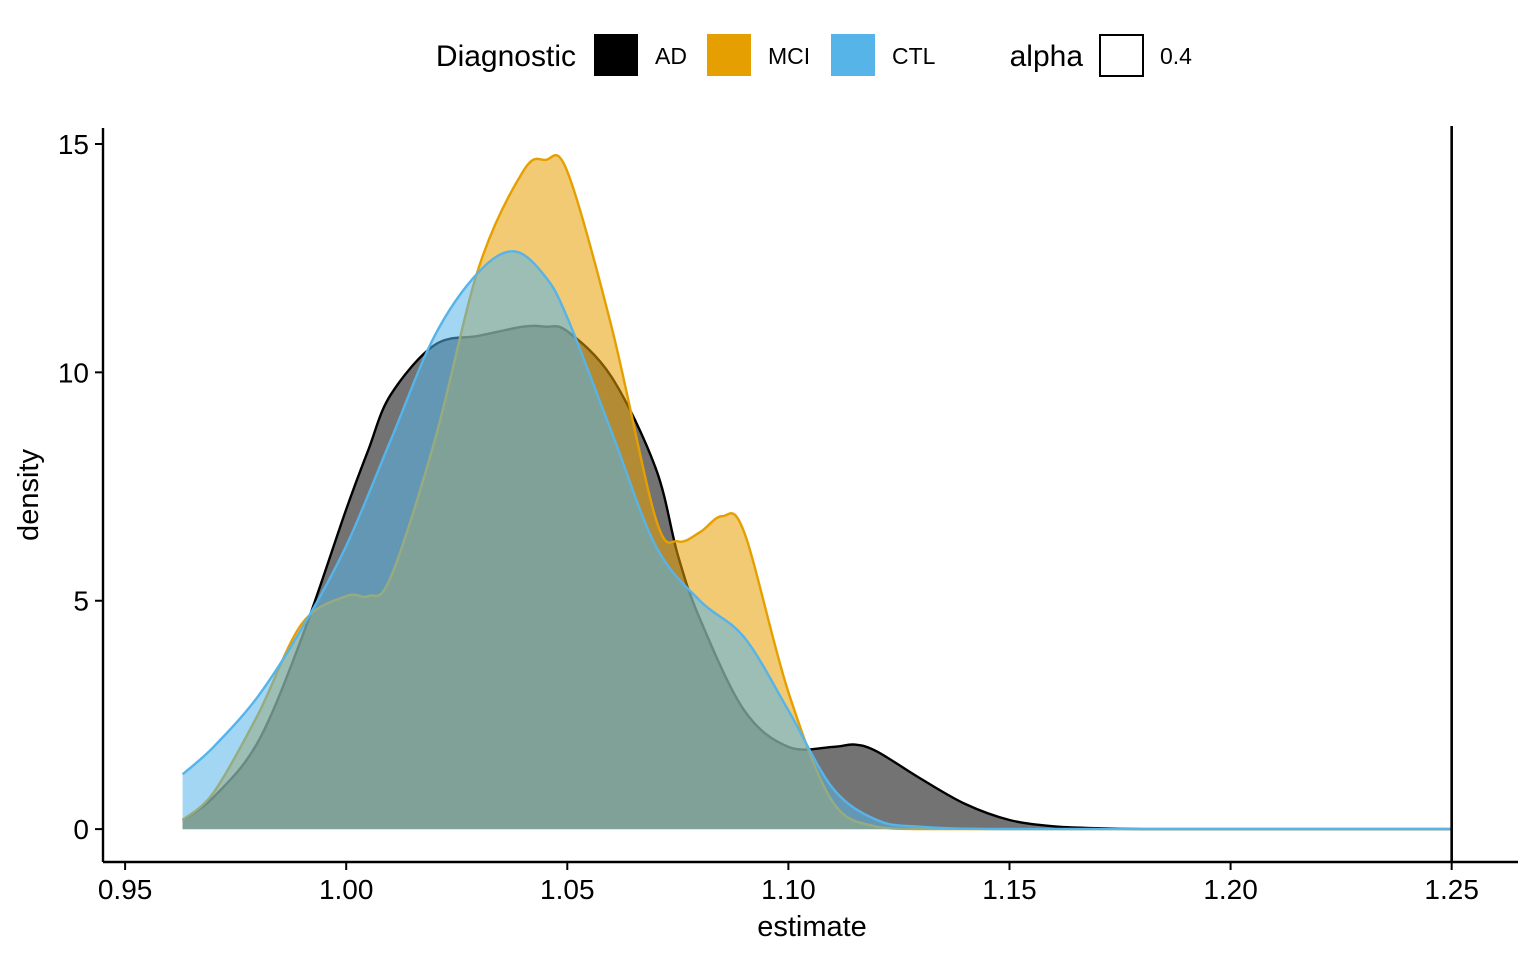 This screenshot has height=960, width=1536. What do you see at coordinates (567, 889) in the screenshot?
I see `x-tick-label: 1.05` at bounding box center [567, 889].